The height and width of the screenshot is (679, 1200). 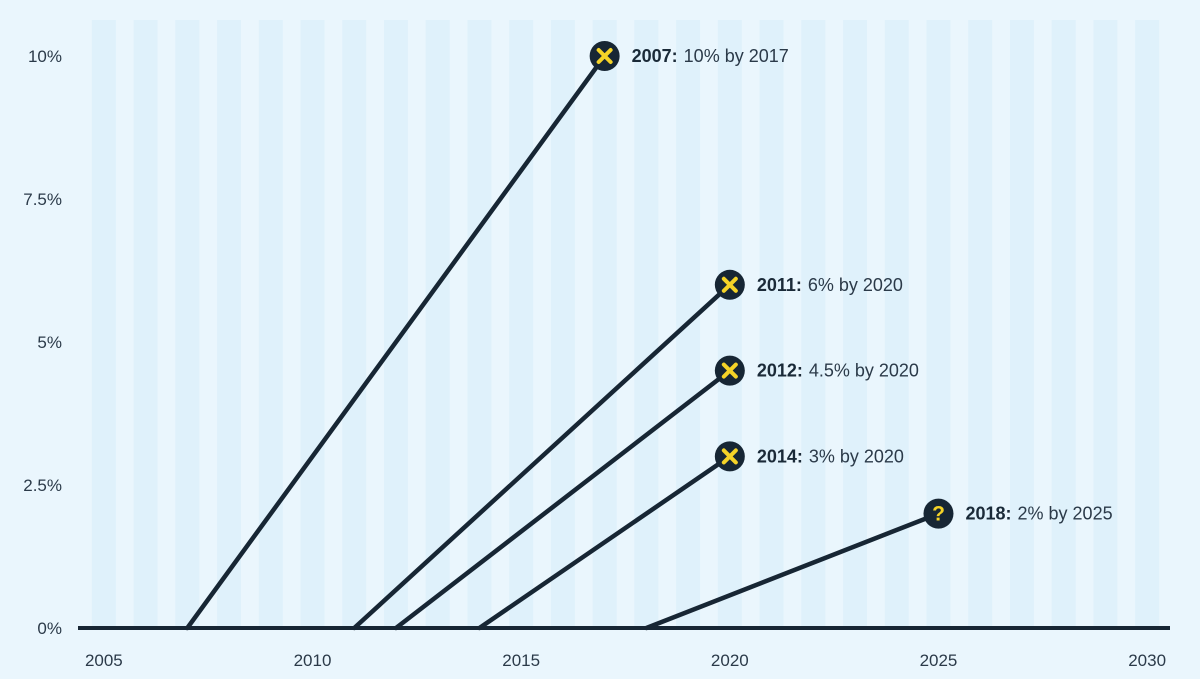 I want to click on annotation-target: 3% by 2020, so click(x=856, y=456).